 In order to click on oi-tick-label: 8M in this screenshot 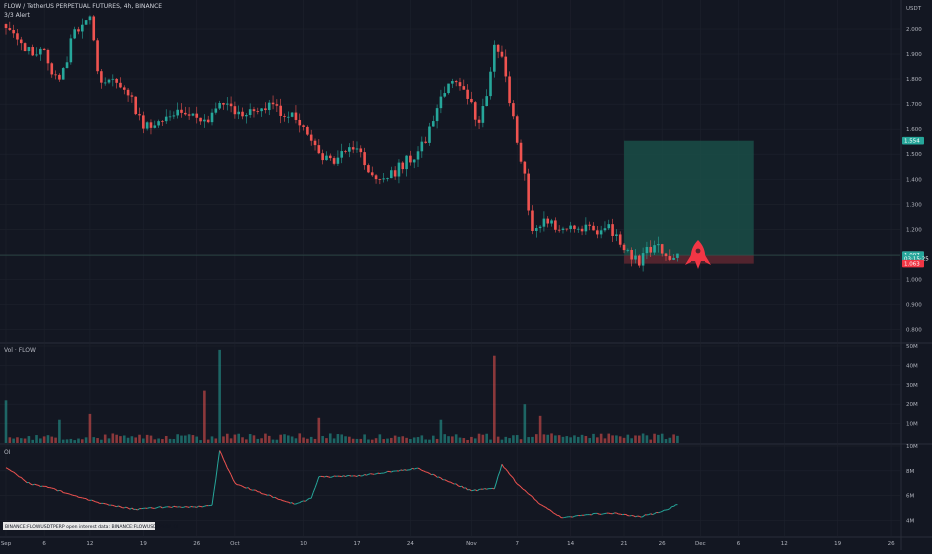, I will do `click(910, 472)`.